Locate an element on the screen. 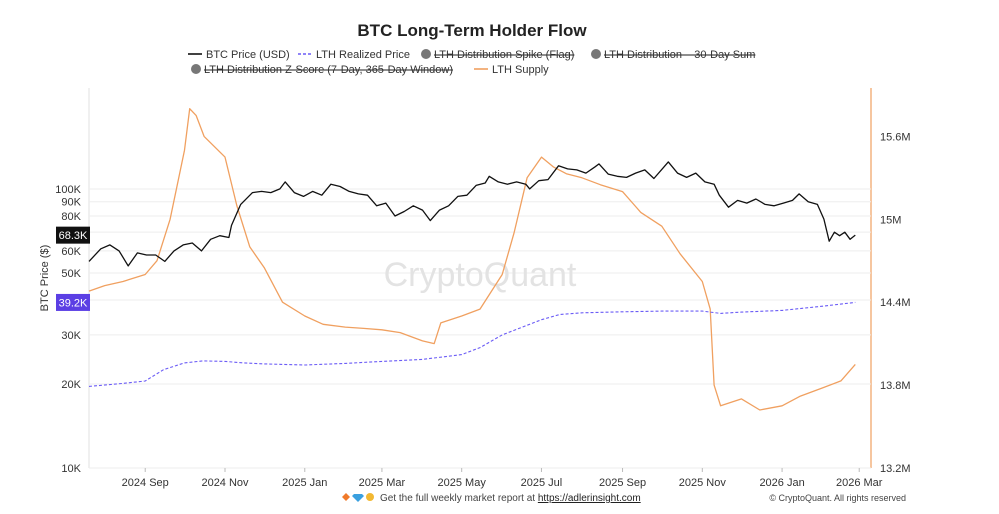  legend-label: BTC Price (USD) is located at coordinates (248, 55).